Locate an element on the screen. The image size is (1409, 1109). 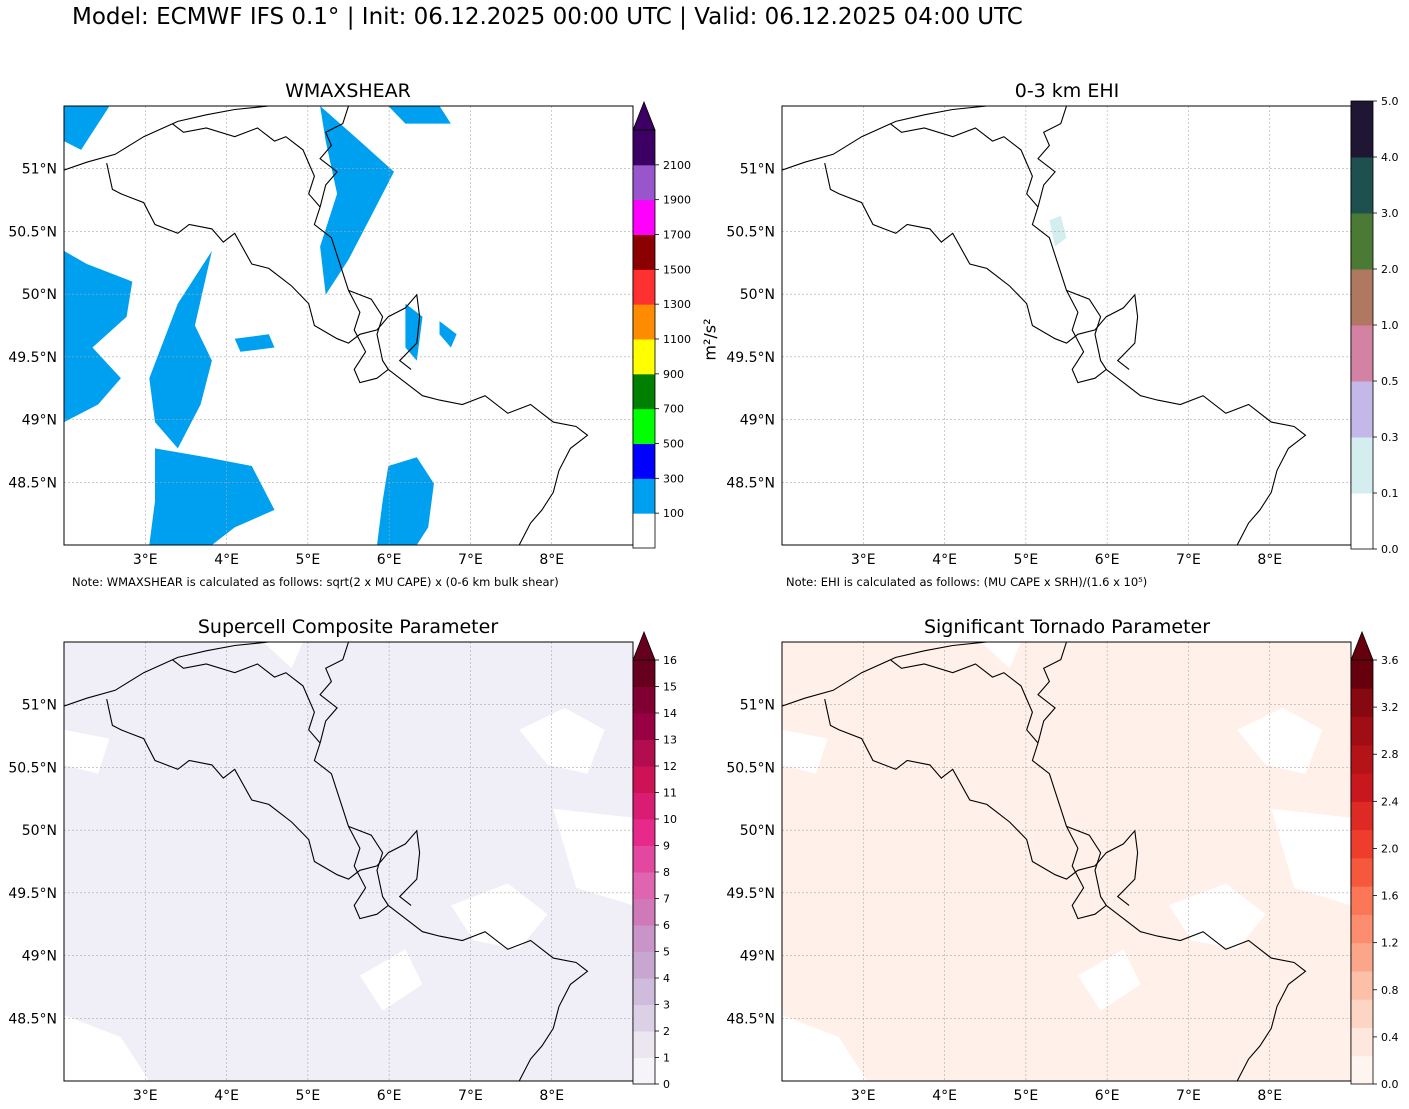
colorbar-tick-label: 5 is located at coordinates (666, 952).